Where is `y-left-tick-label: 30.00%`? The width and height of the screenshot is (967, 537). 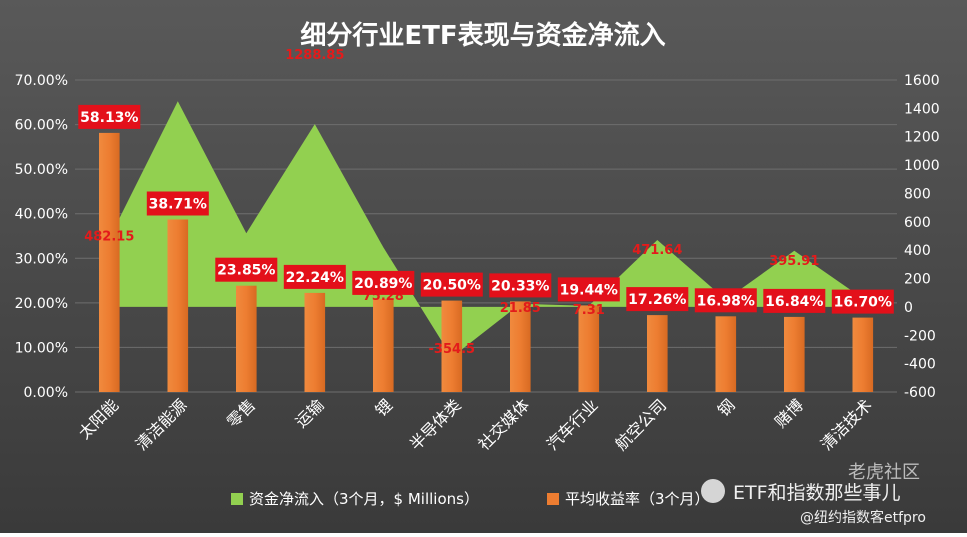
y-left-tick-label: 30.00% is located at coordinates (41, 259).